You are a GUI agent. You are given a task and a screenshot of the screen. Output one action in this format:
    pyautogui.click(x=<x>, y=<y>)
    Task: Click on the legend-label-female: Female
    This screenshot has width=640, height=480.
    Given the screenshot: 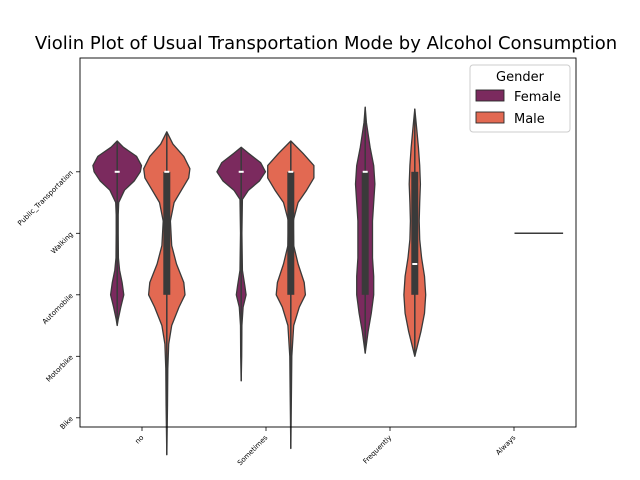 What is the action you would take?
    pyautogui.click(x=537, y=97)
    